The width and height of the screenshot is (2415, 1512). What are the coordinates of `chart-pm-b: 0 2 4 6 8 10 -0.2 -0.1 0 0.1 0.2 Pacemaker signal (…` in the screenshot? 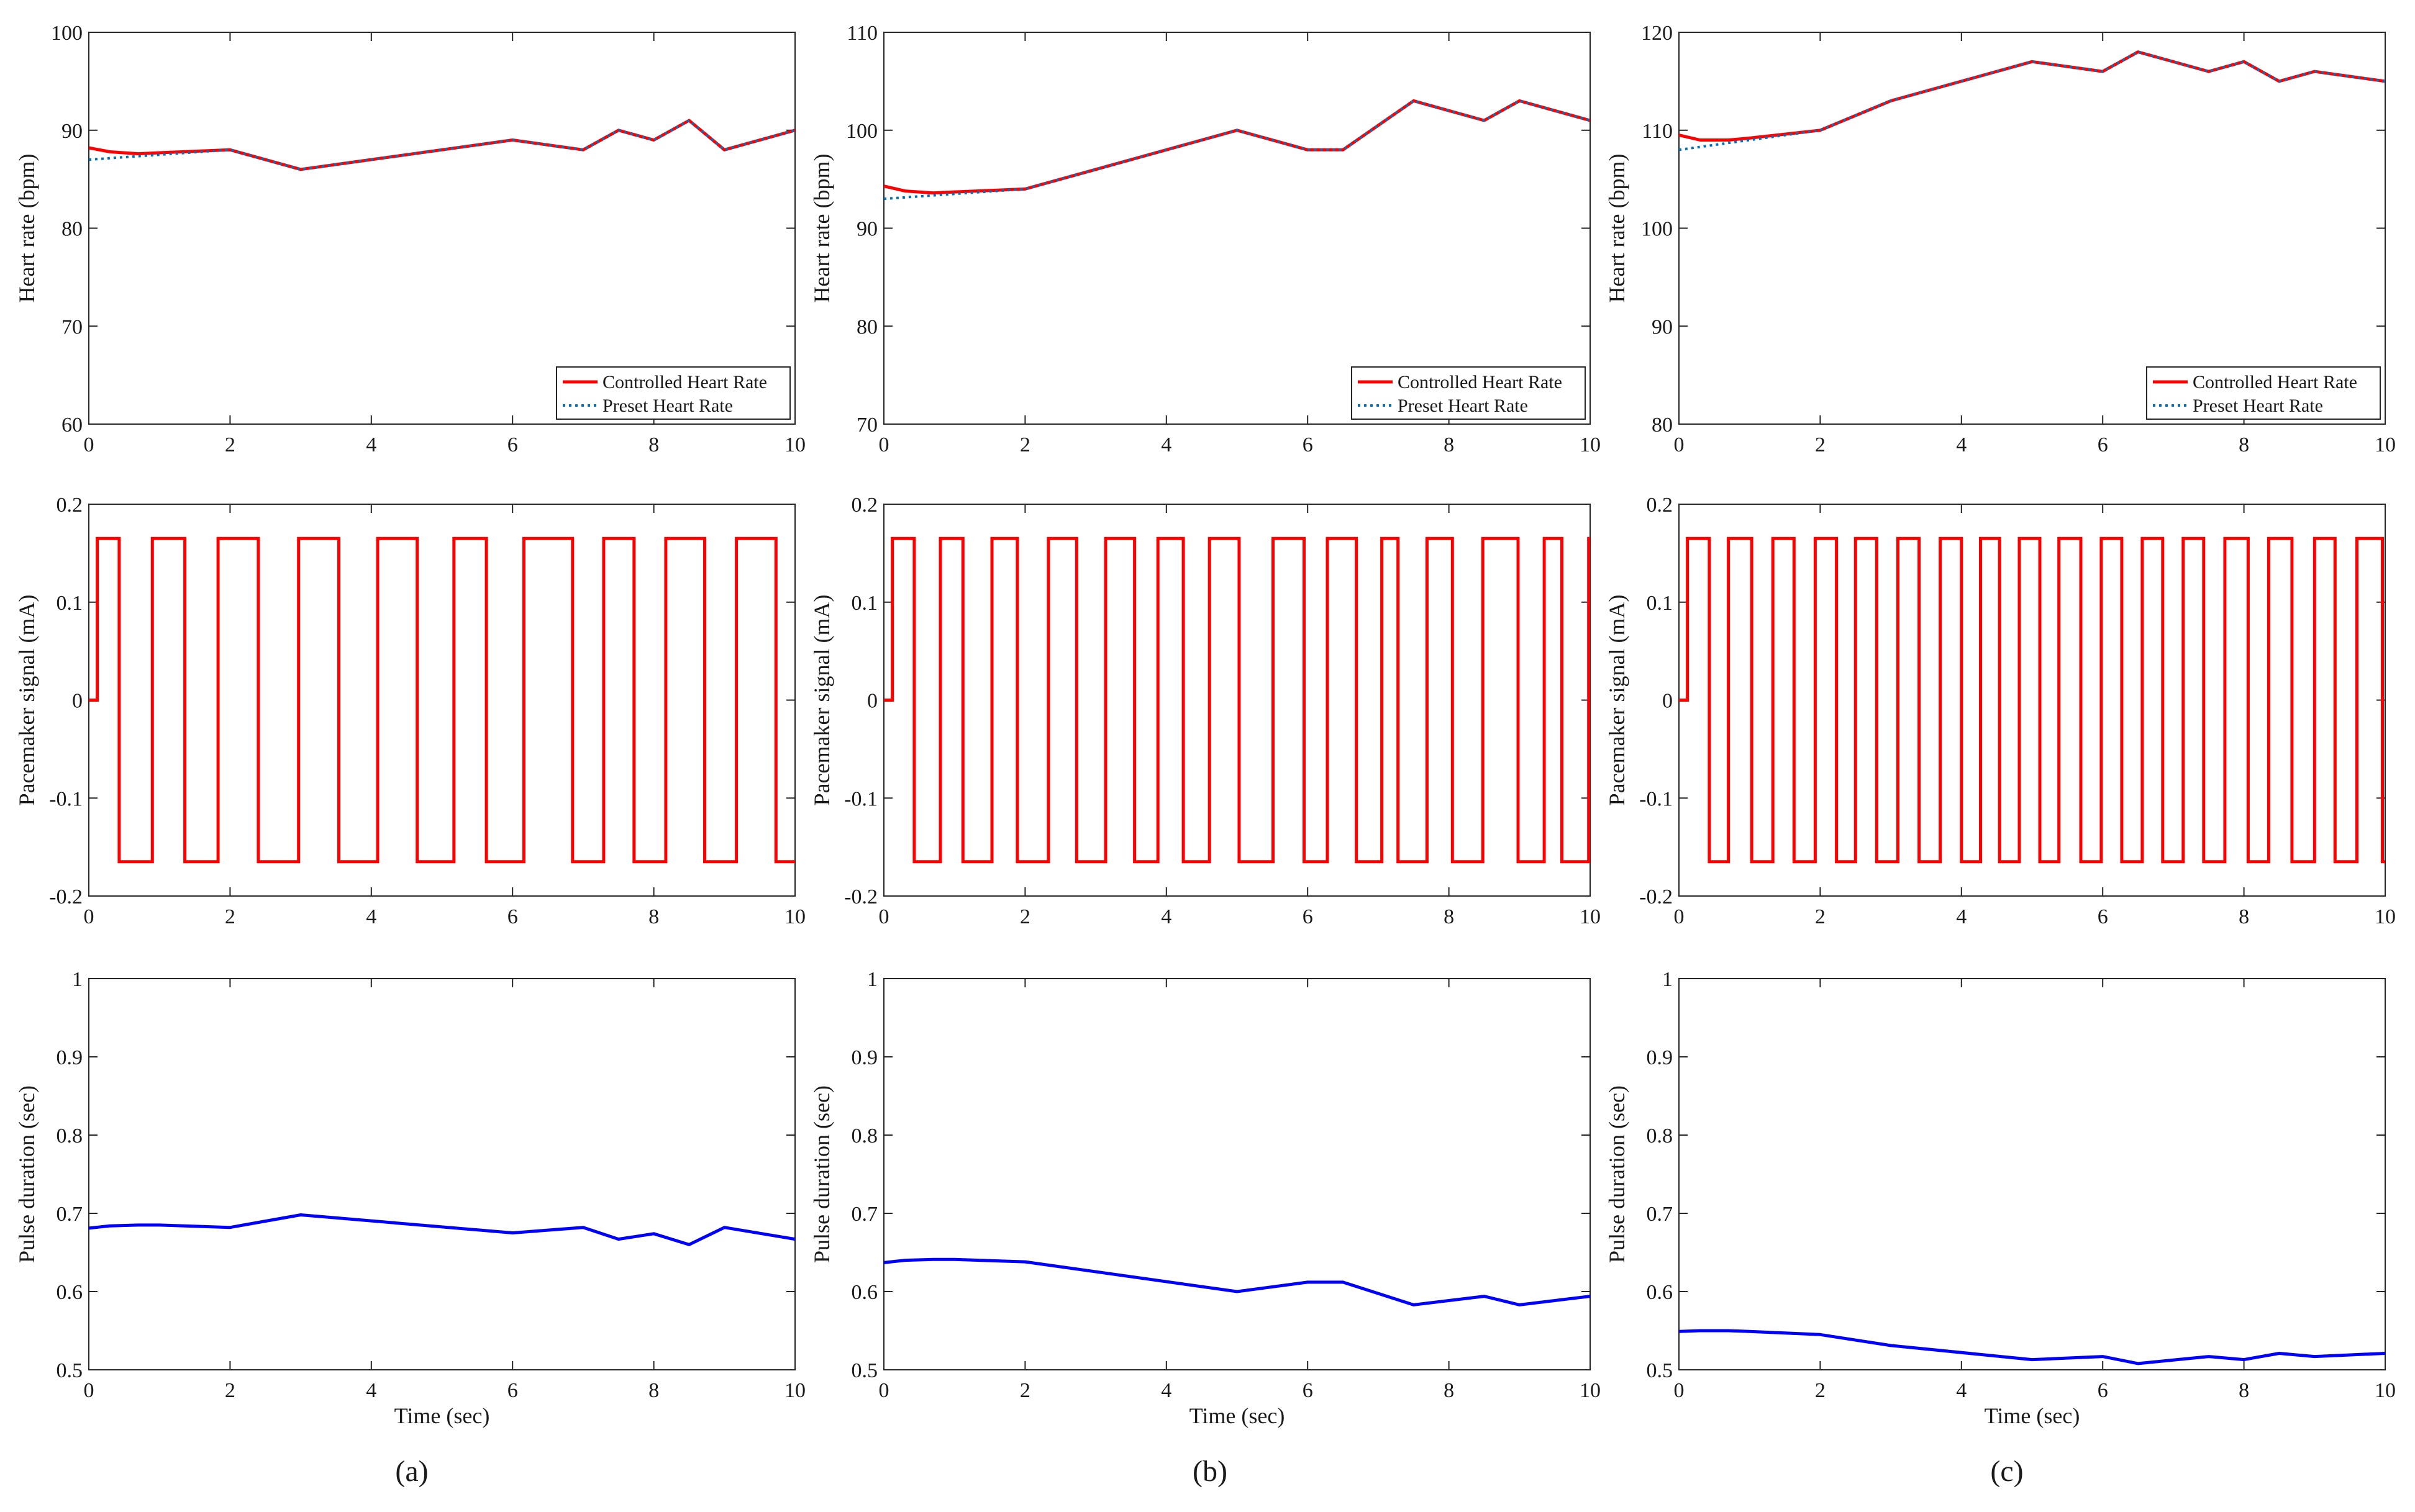 It's located at (1205, 711).